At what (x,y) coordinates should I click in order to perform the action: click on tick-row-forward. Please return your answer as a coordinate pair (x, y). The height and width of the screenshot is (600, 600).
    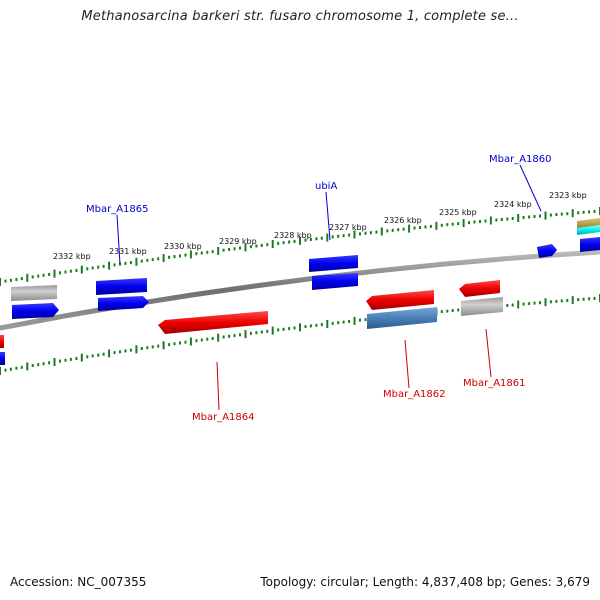
    Looking at the image, I should click on (300, 246).